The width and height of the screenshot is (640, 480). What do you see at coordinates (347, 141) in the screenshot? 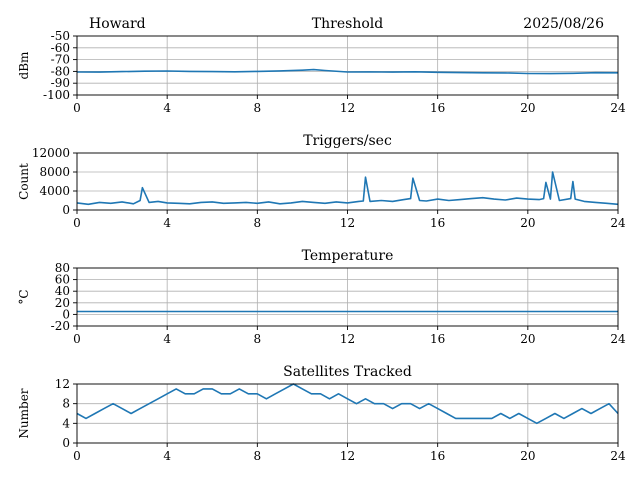
I see `chart-title: Triggers/sec` at bounding box center [347, 141].